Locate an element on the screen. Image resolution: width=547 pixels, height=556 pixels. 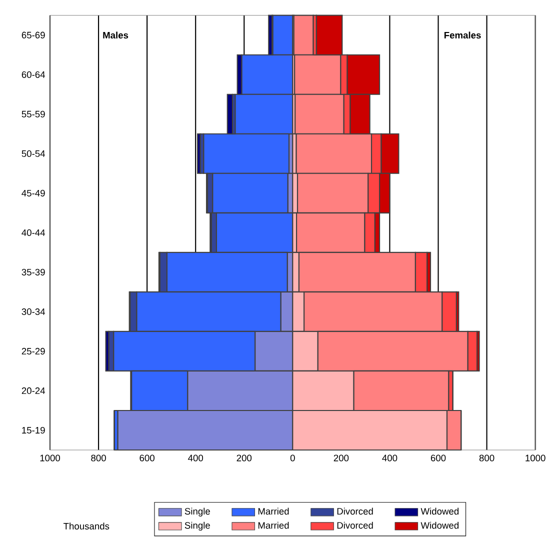
annotation: Males is located at coordinates (115, 35).